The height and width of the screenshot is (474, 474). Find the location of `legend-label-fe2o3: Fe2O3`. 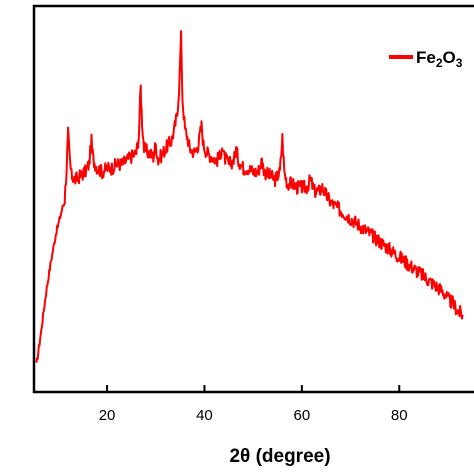

legend-label-fe2o3: Fe2O3 is located at coordinates (439, 59).